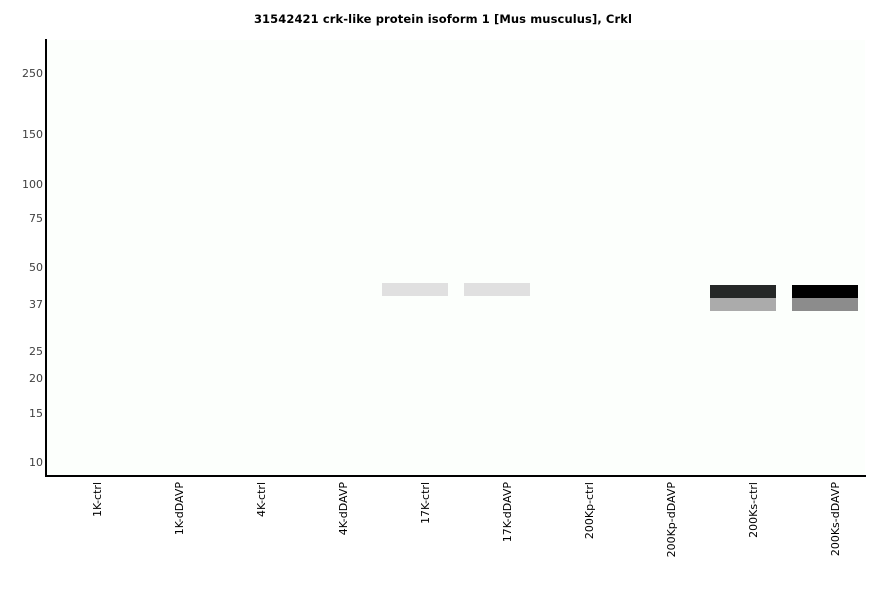 This screenshot has height=595, width=886. I want to click on x-axis-tick-label: 17K-ctrl, so click(425, 503).